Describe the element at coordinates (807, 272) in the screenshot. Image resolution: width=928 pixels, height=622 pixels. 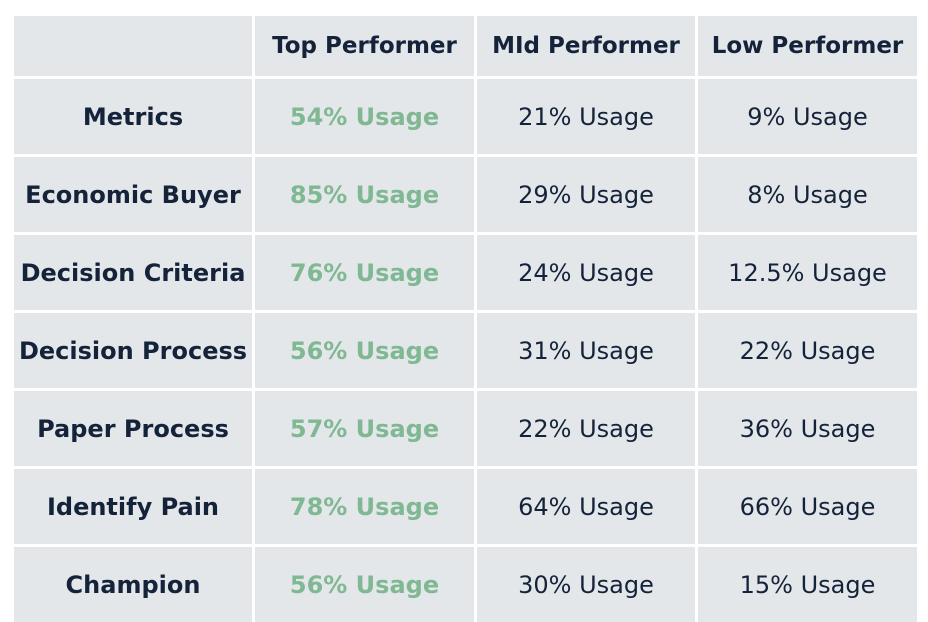
I see `cell-low-decision-criteria: 12.5% Usage` at that location.